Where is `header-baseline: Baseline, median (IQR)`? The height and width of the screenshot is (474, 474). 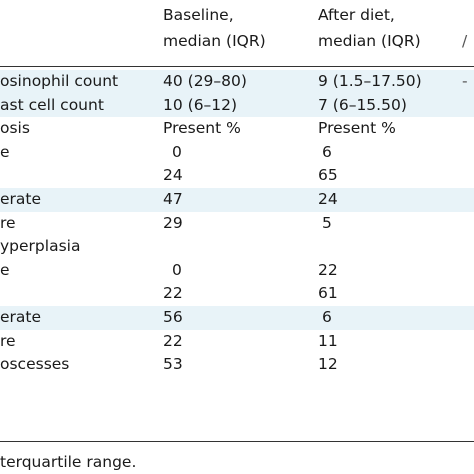
header-baseline: Baseline, median (IQR) is located at coordinates (214, 28).